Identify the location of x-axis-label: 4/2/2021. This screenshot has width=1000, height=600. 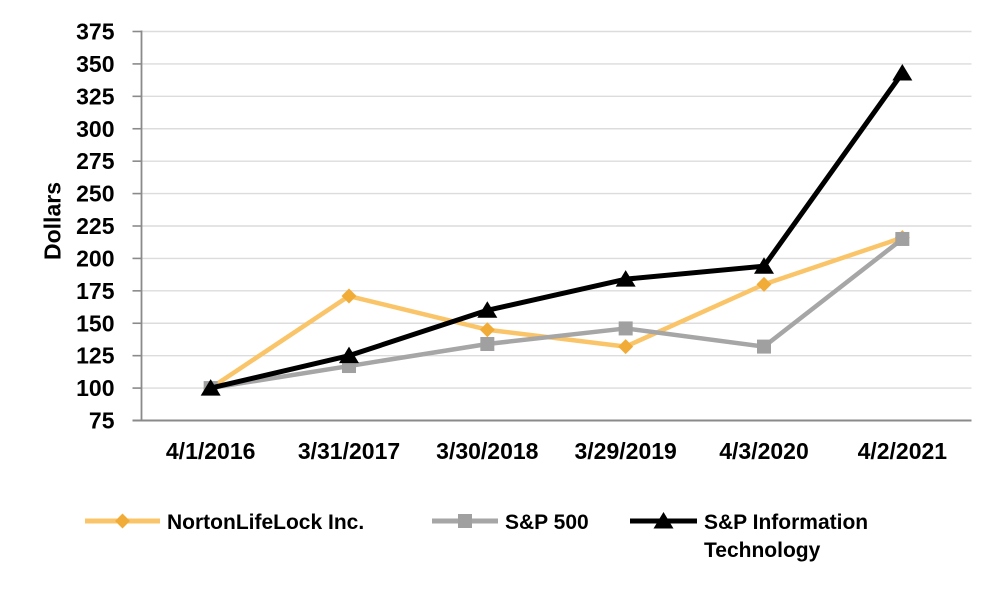
(903, 451).